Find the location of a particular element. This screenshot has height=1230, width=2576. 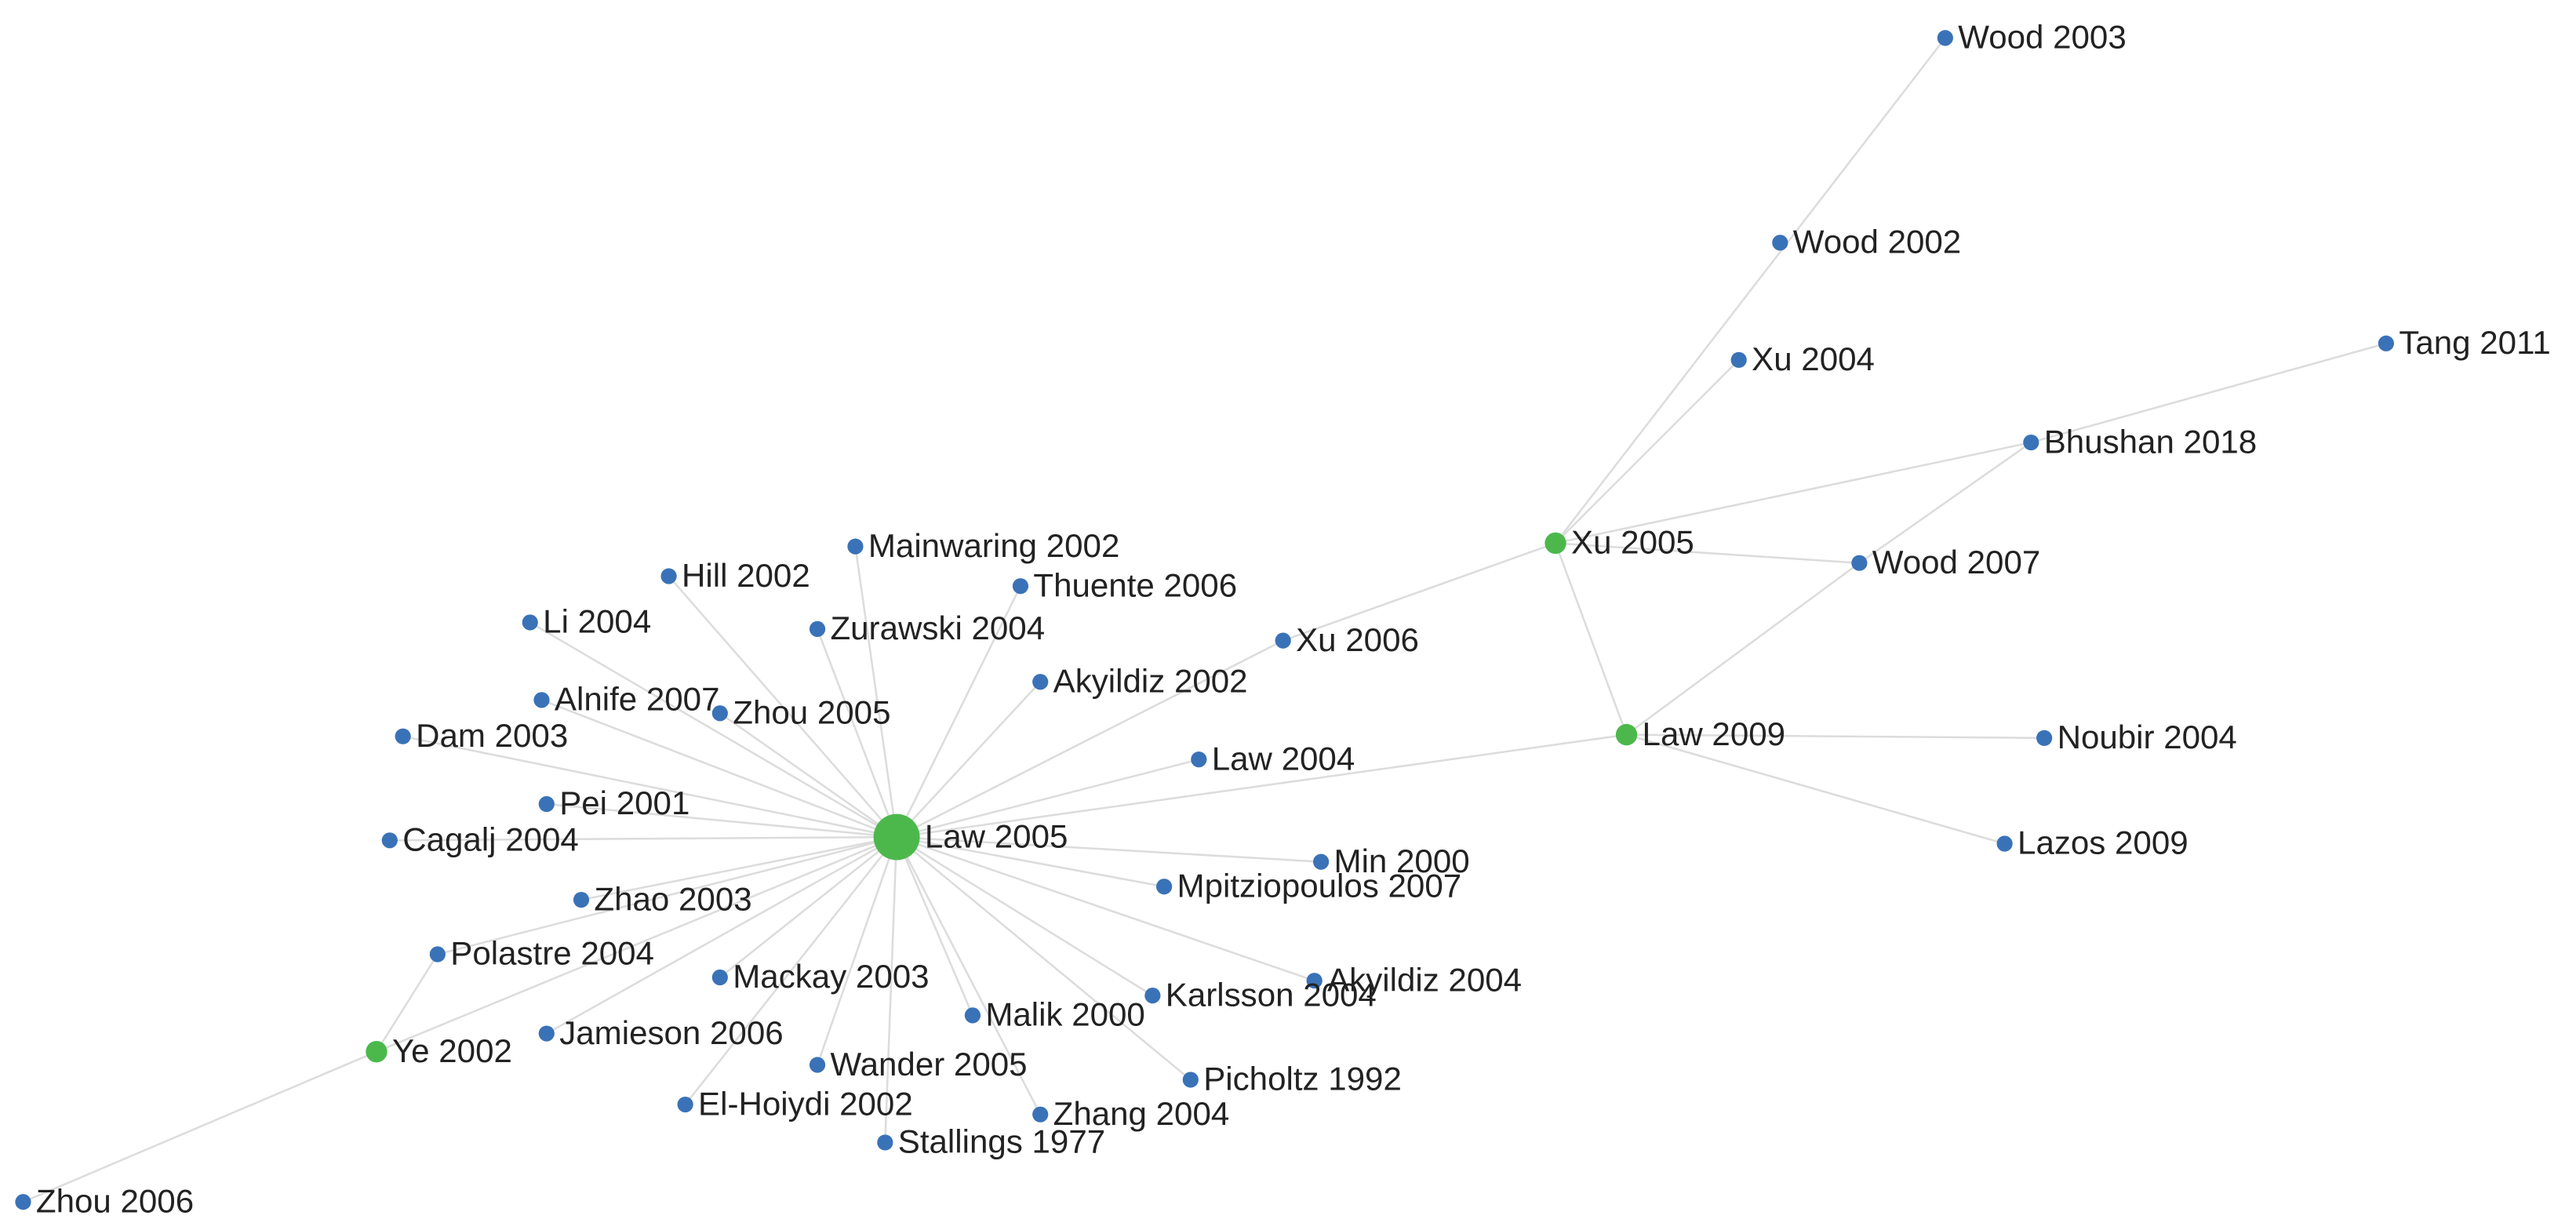

node-label: Hill 2002 is located at coordinates (746, 576).